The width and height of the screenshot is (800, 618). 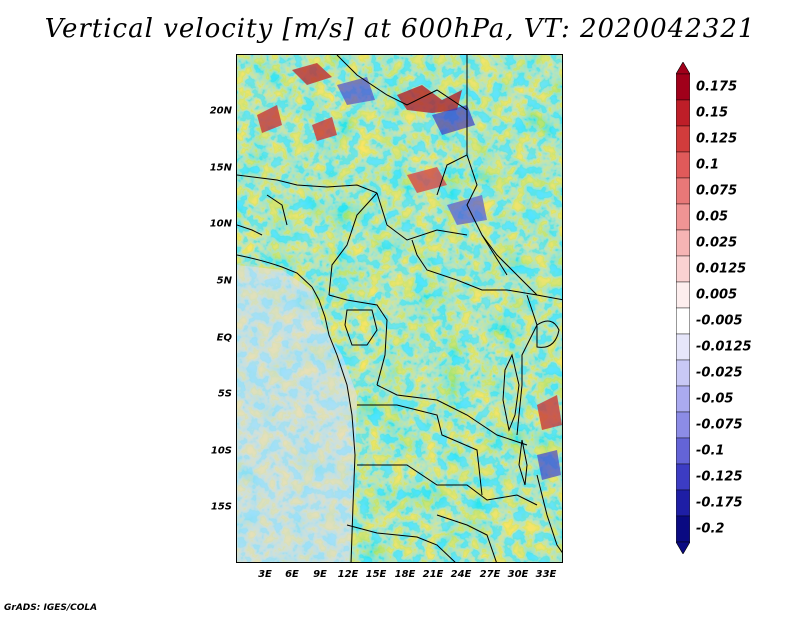 What do you see at coordinates (461, 574) in the screenshot?
I see `lon-label-24e: 24E` at bounding box center [461, 574].